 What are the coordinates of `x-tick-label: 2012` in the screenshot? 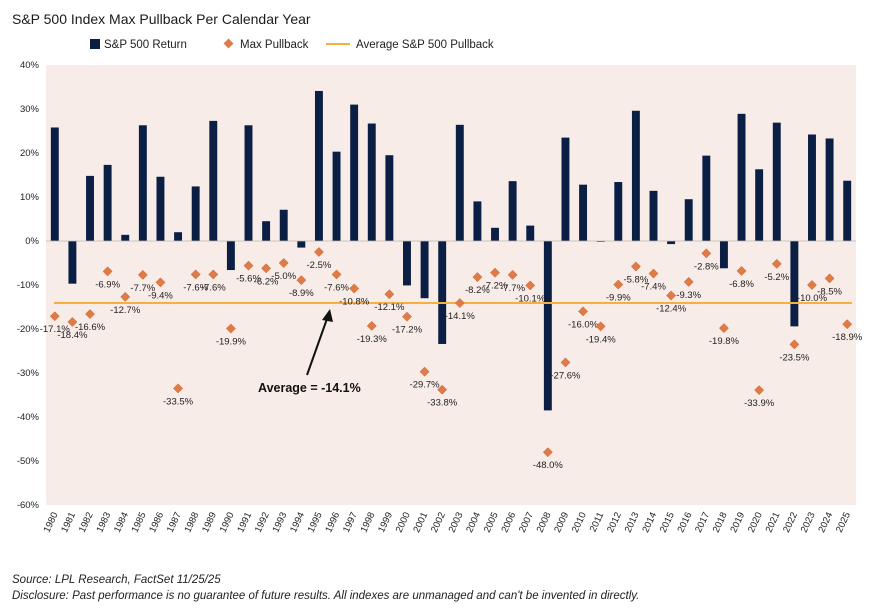 It's located at (614, 523).